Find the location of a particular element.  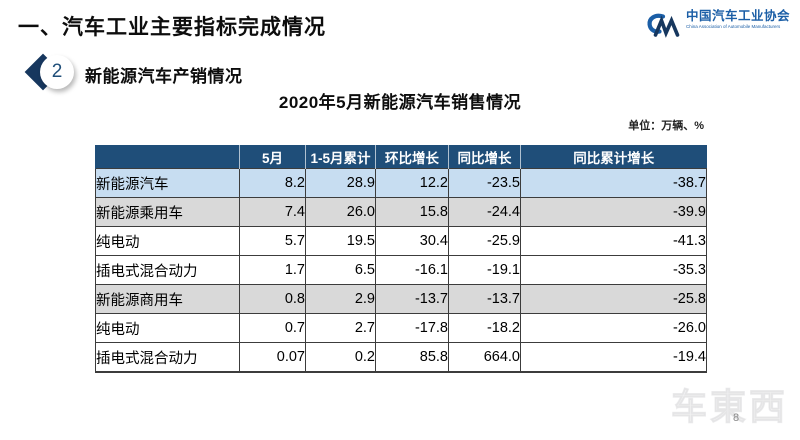

cell-value: 5.7 is located at coordinates (272, 241).